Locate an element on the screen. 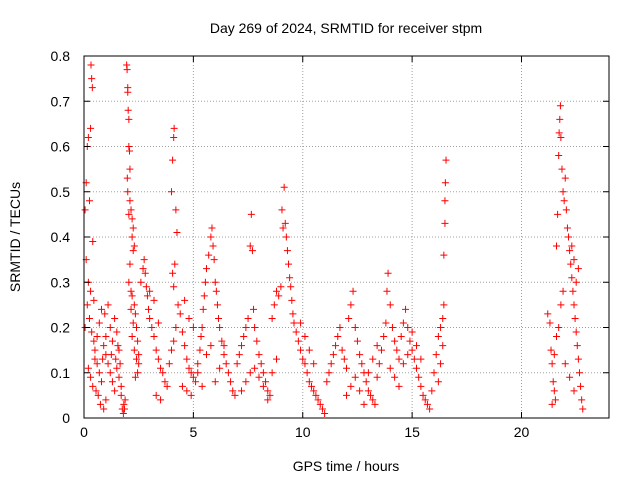  x-tick-label: 5 is located at coordinates (193, 432).